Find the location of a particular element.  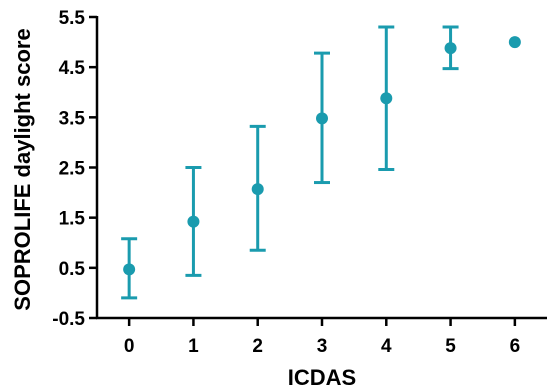

x-tick-label: 1 is located at coordinates (193, 346).